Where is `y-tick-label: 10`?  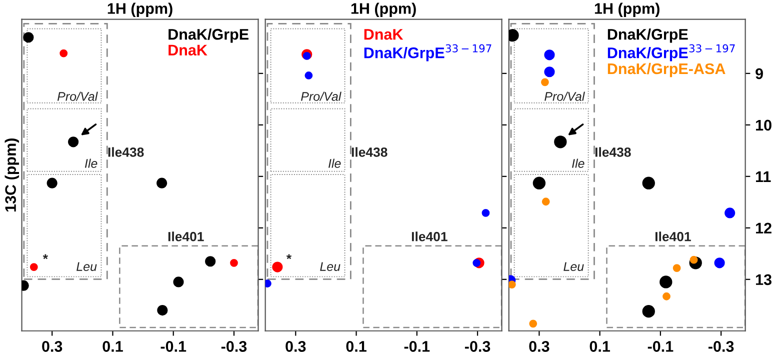 y-tick-label: 10 is located at coordinates (764, 125).